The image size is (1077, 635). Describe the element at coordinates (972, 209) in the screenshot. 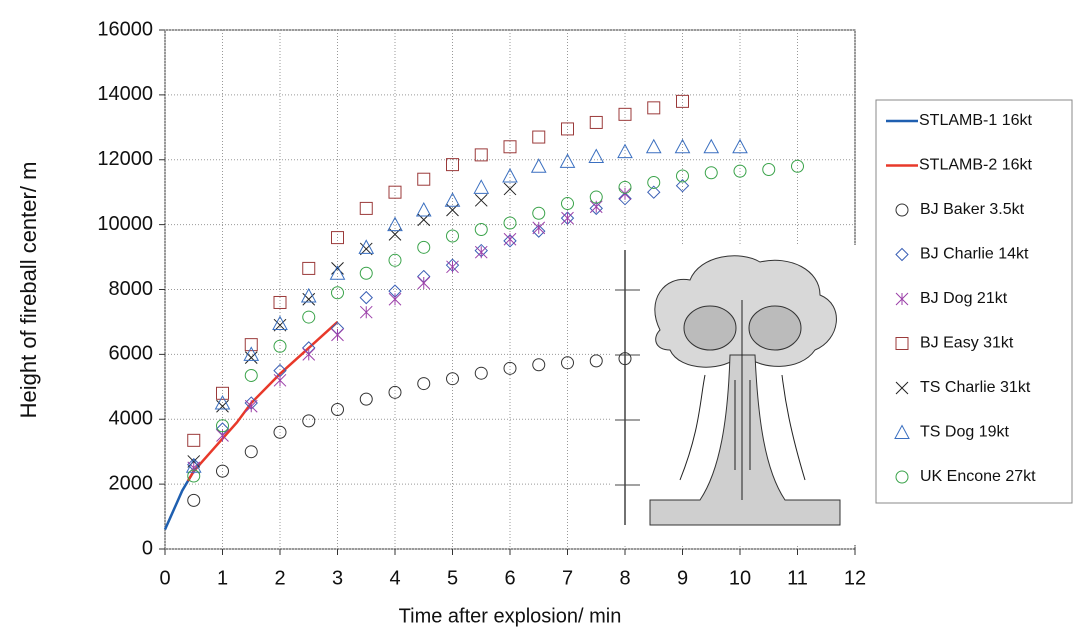

I see `legend-label: BJ Baker 3.5kt` at that location.